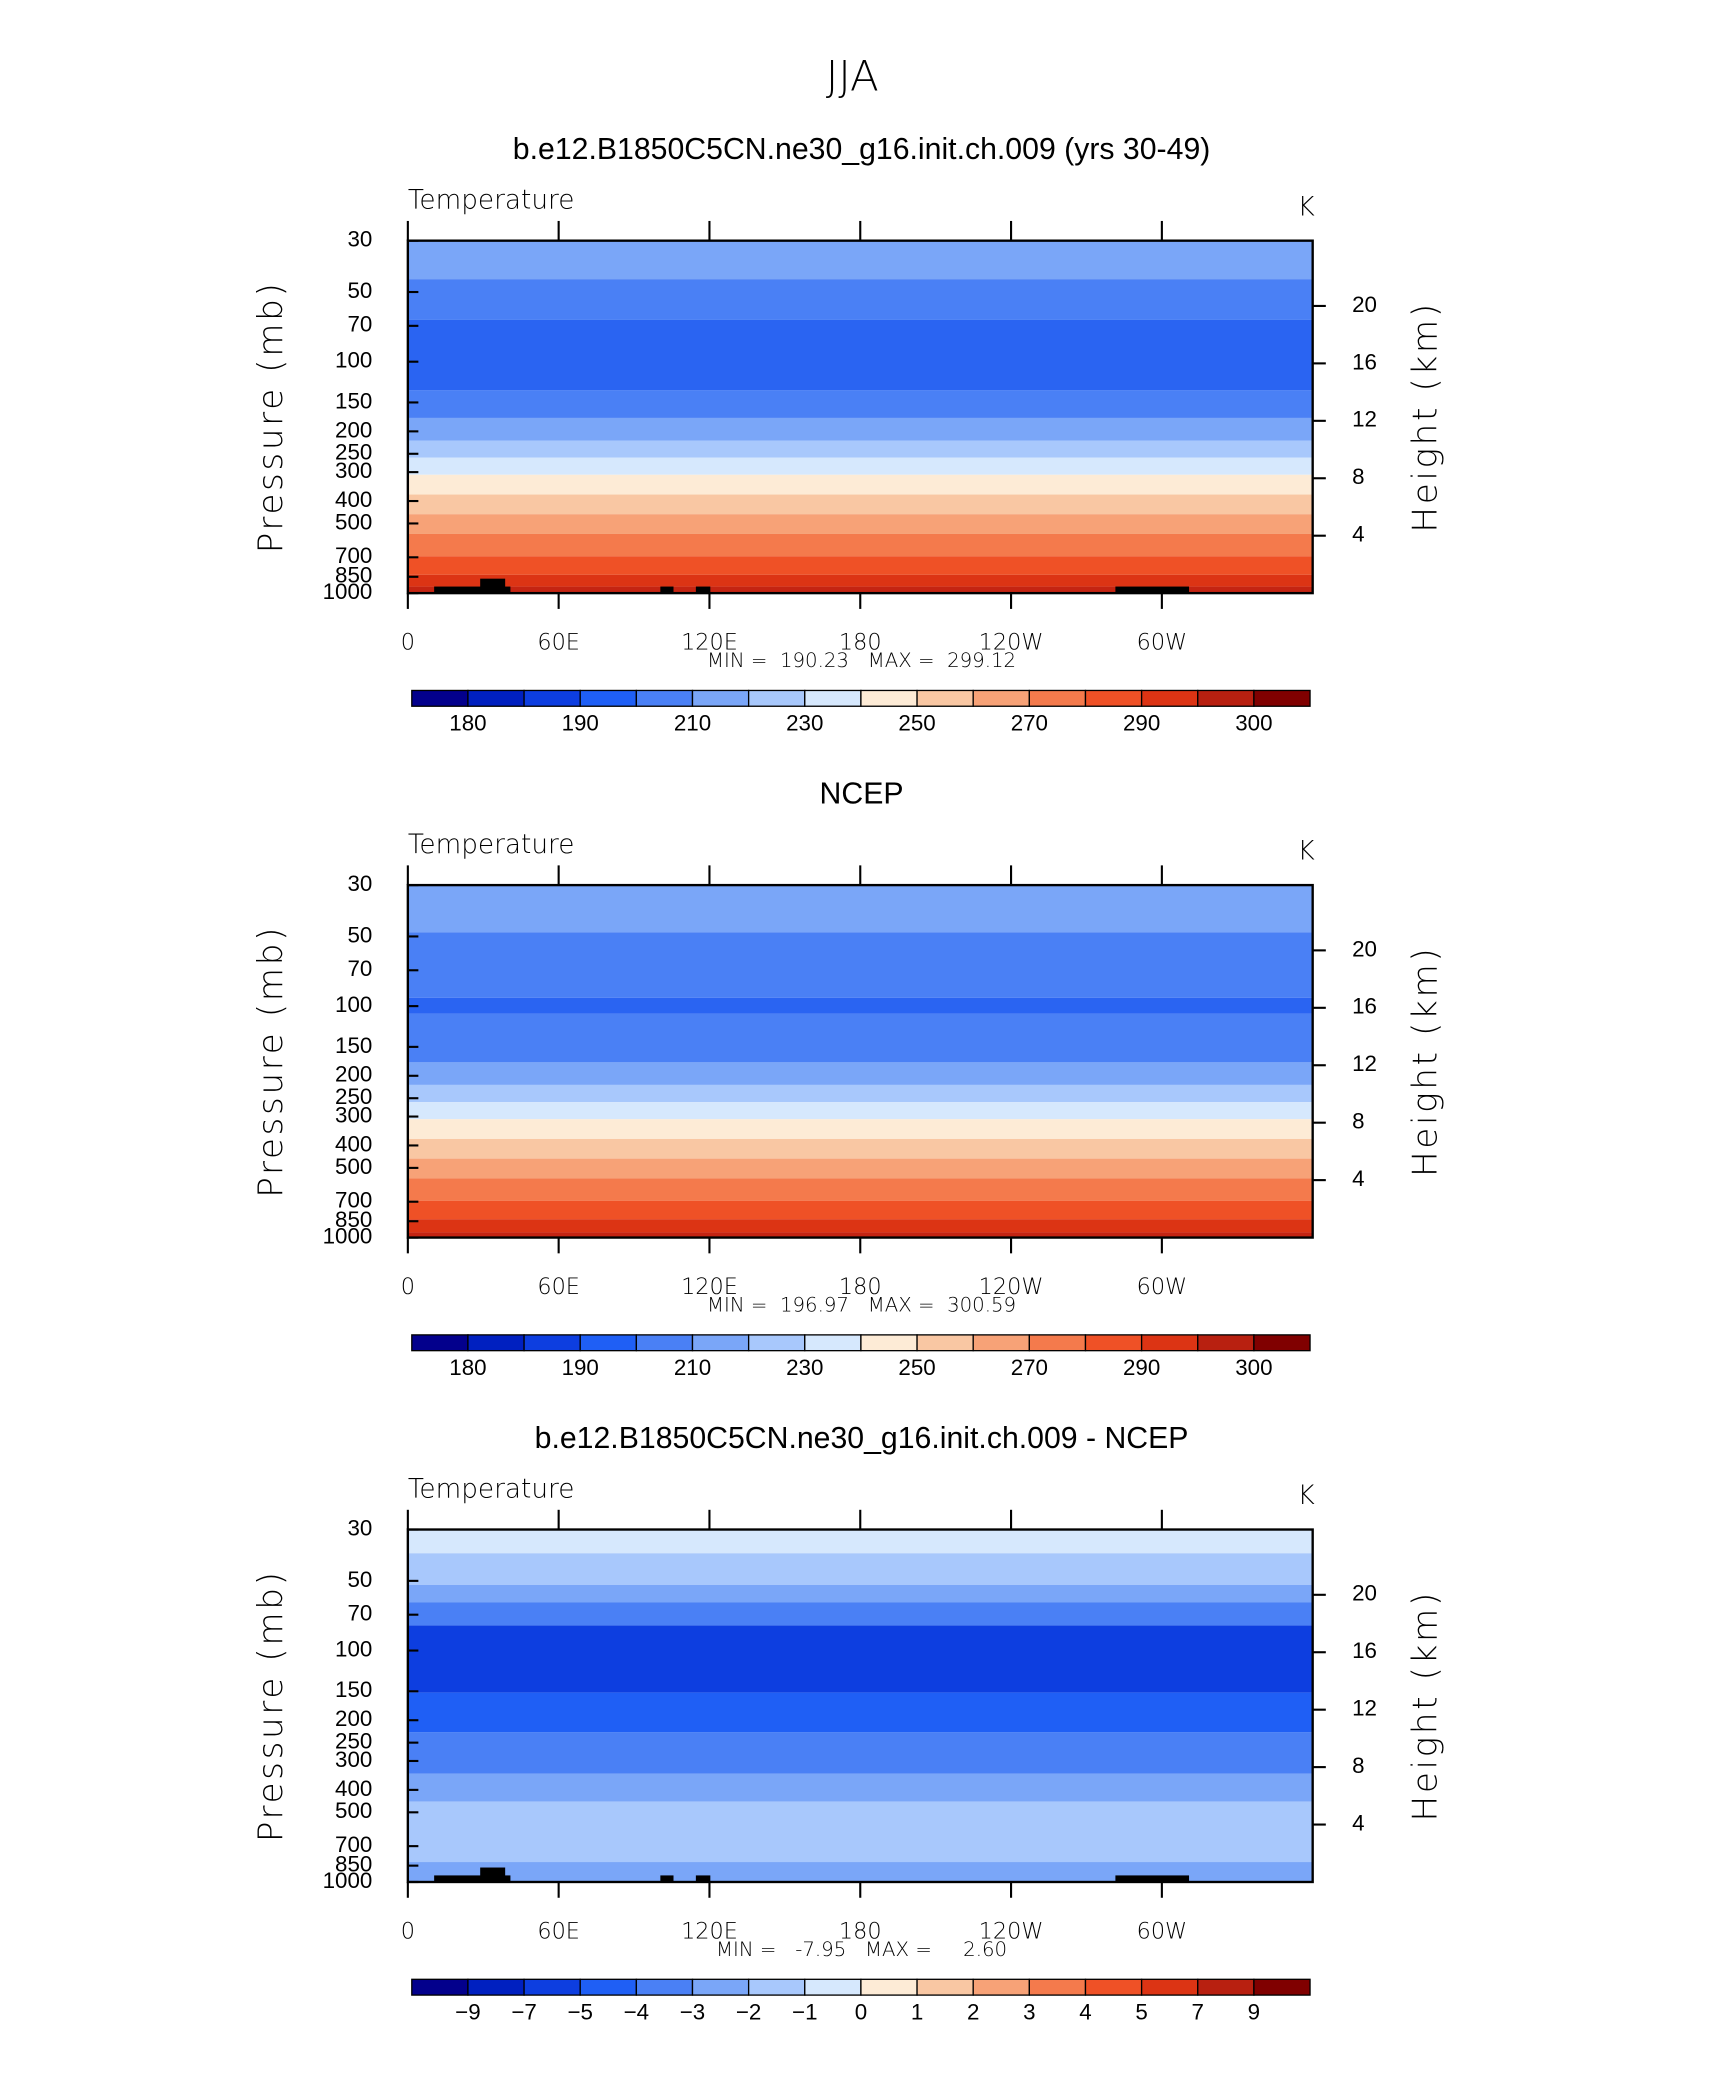  I want to click on y-tick-label: 700, so click(353, 1844).